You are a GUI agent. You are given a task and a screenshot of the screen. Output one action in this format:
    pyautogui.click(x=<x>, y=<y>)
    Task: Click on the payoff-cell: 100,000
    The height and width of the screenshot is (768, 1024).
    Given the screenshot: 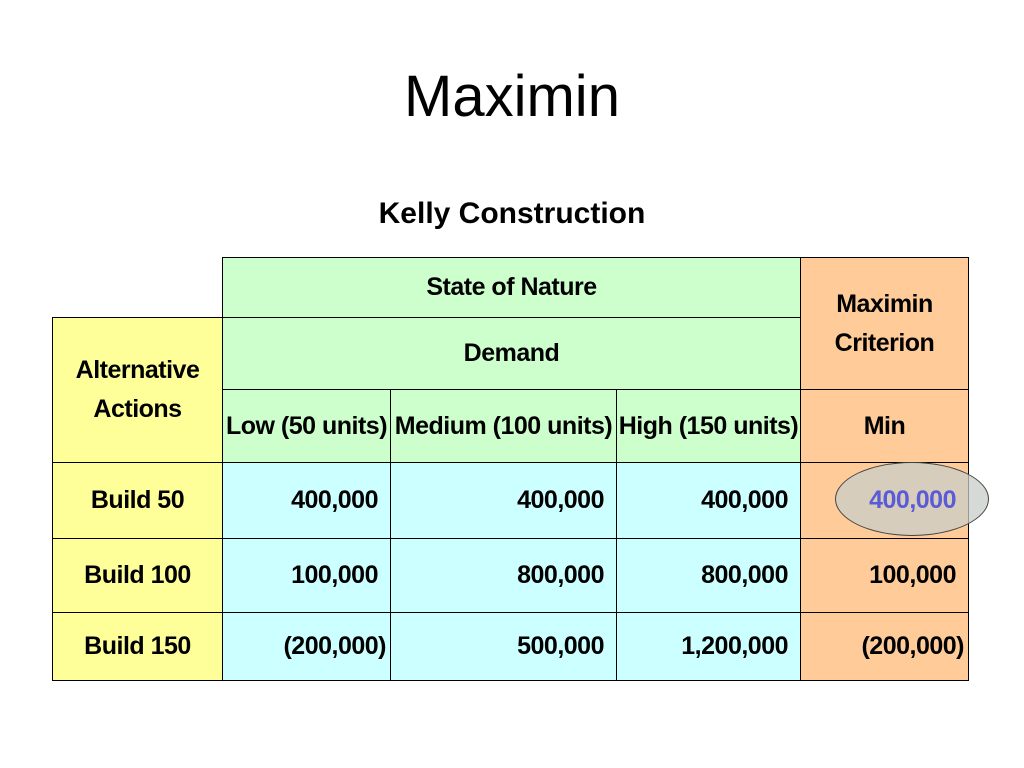 What is the action you would take?
    pyautogui.click(x=306, y=575)
    